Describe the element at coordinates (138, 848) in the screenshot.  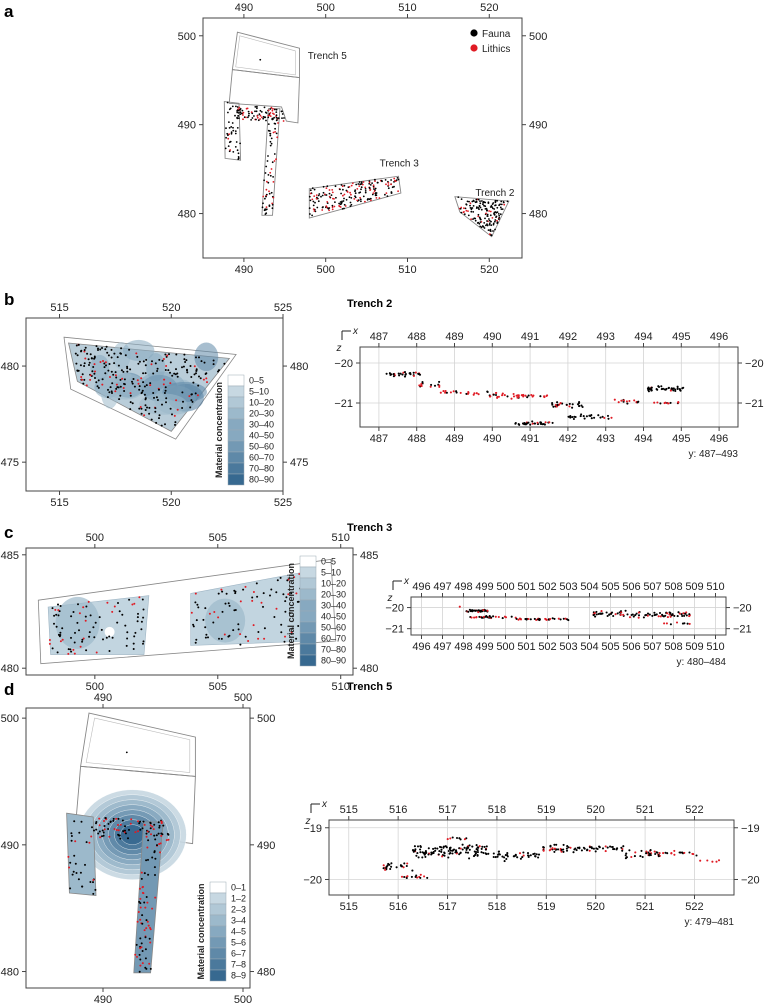
I see `trench5-plan-frame` at that location.